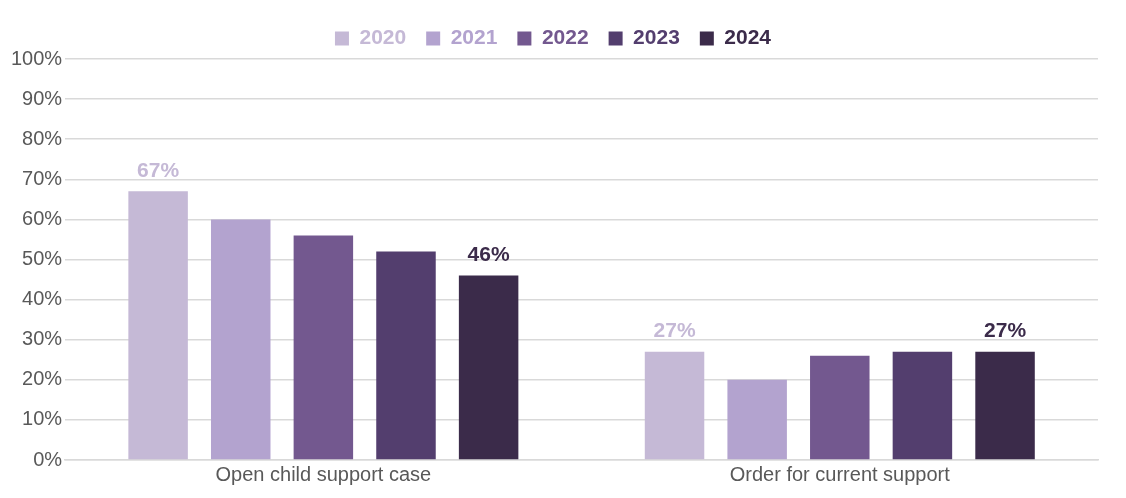 This screenshot has width=1126, height=498. I want to click on legend-label: 2022, so click(565, 37).